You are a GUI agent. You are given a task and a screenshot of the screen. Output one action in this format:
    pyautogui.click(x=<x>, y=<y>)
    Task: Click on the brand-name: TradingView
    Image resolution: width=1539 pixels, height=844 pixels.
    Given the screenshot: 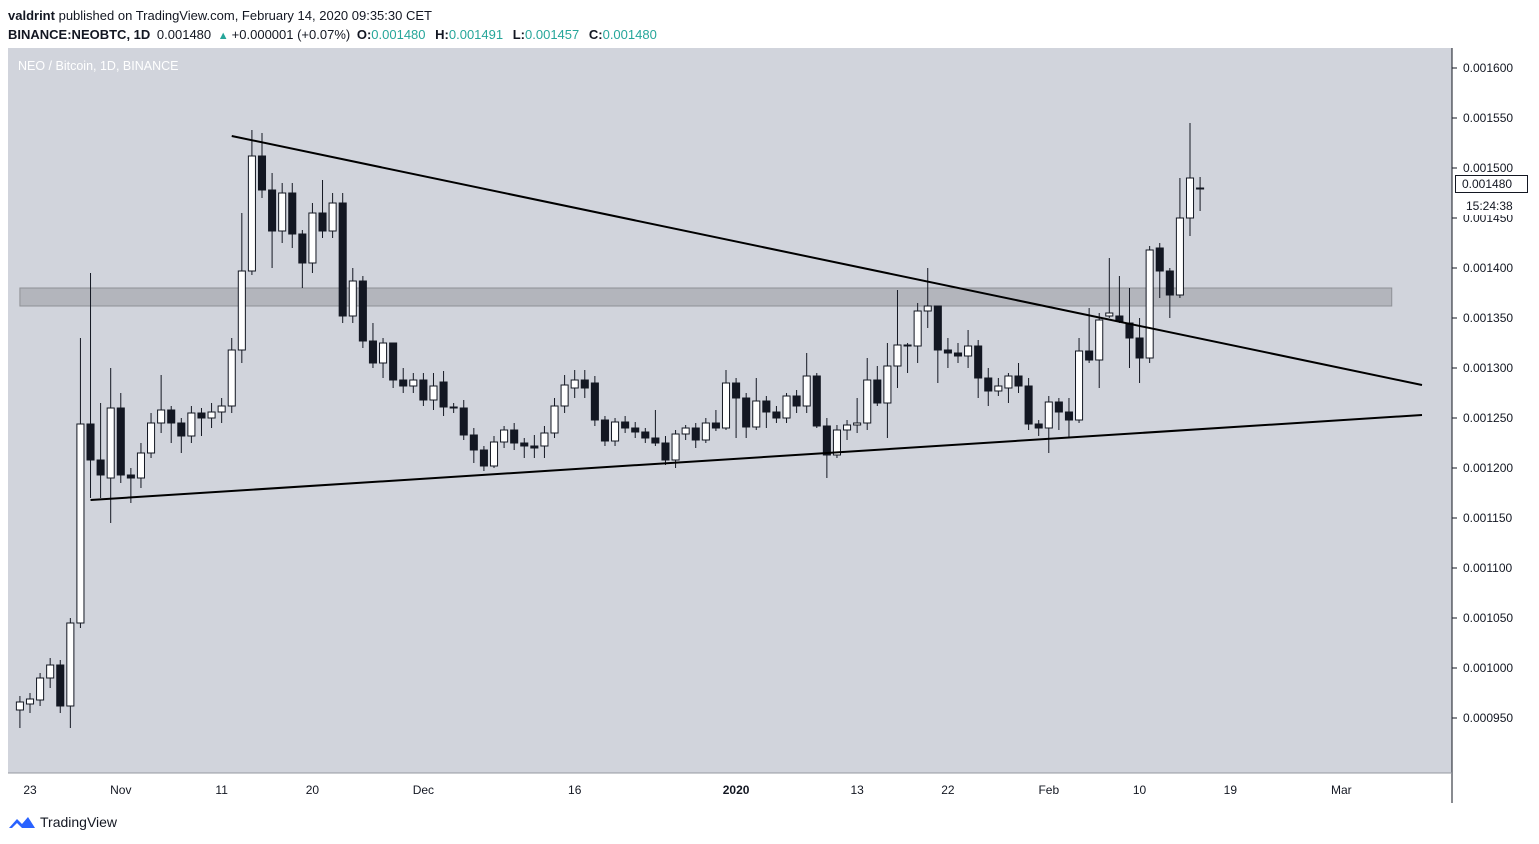 What is the action you would take?
    pyautogui.click(x=79, y=822)
    